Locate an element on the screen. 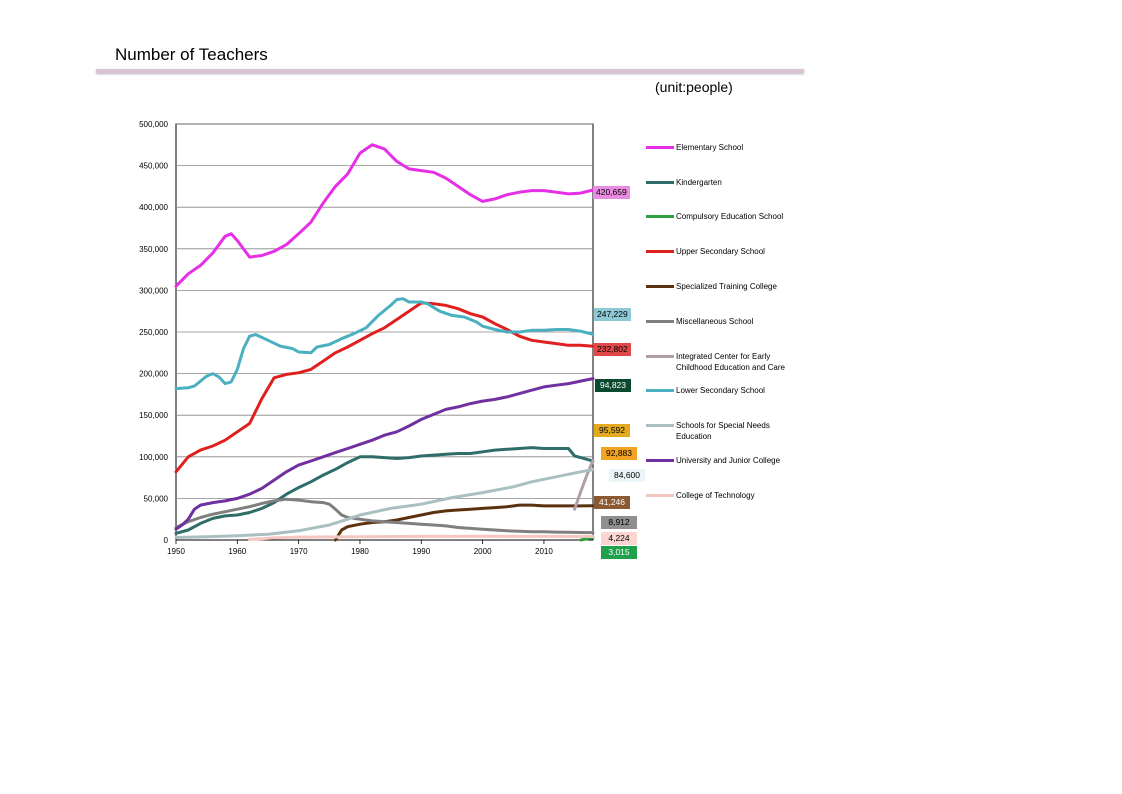 The width and height of the screenshot is (1122, 794). y-tick-label: 450,000 is located at coordinates (153, 166).